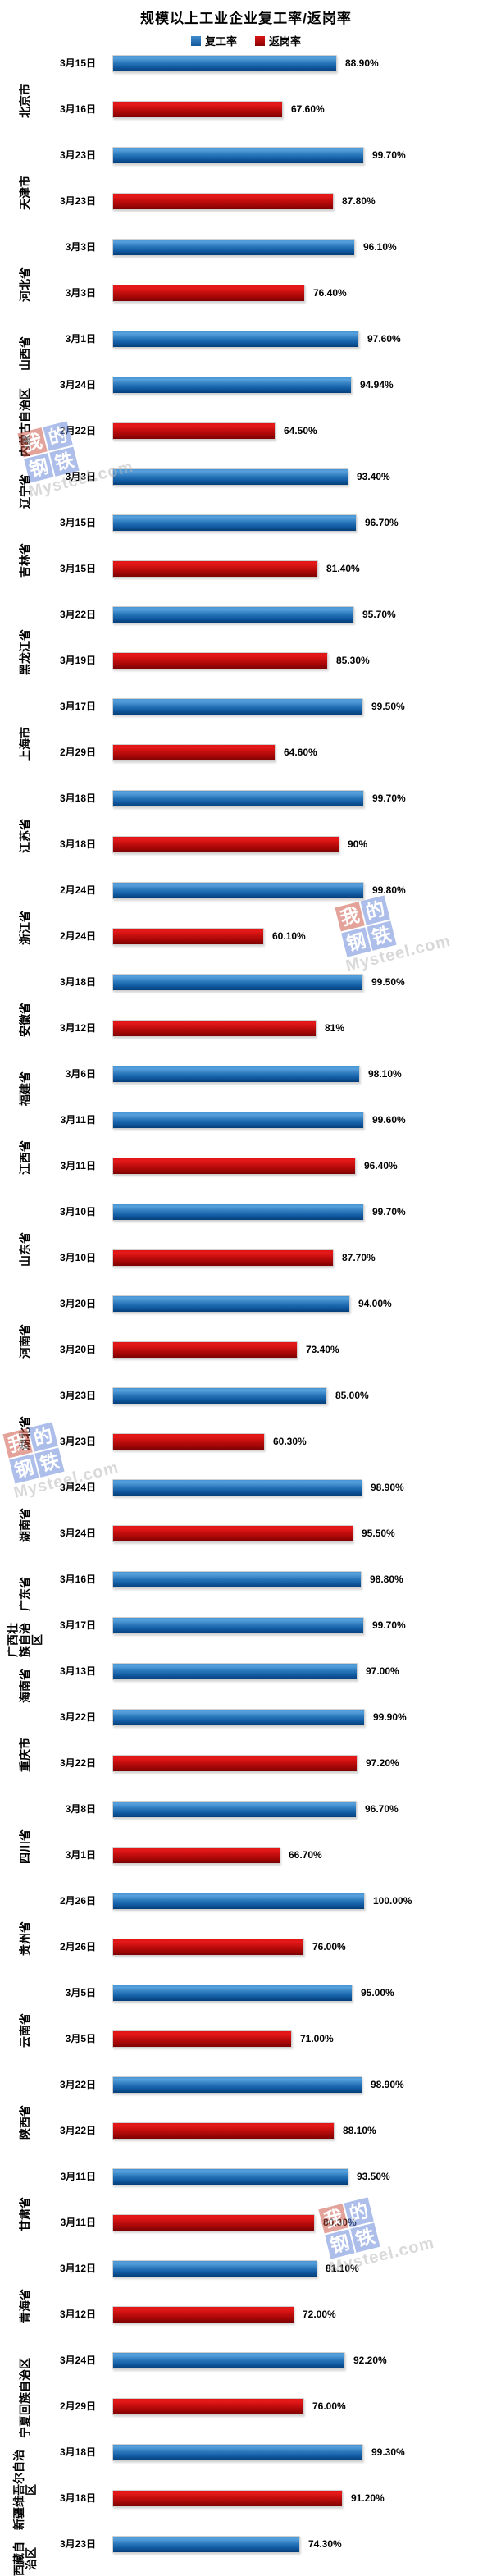 The image size is (492, 2576). Describe the element at coordinates (359, 1257) in the screenshot. I see `value-label: 87.70%` at that location.